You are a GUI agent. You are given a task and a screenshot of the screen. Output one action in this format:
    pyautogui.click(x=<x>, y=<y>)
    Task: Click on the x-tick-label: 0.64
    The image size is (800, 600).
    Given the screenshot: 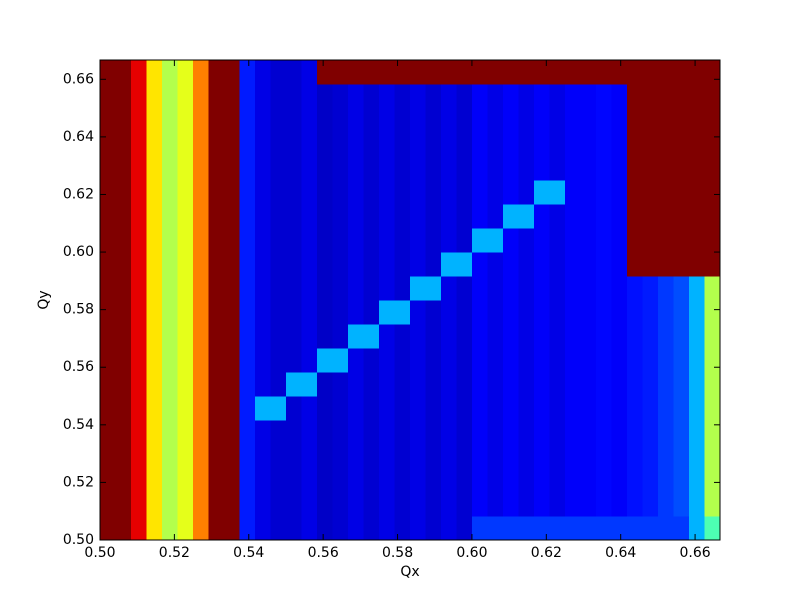 What is the action you would take?
    pyautogui.click(x=620, y=553)
    